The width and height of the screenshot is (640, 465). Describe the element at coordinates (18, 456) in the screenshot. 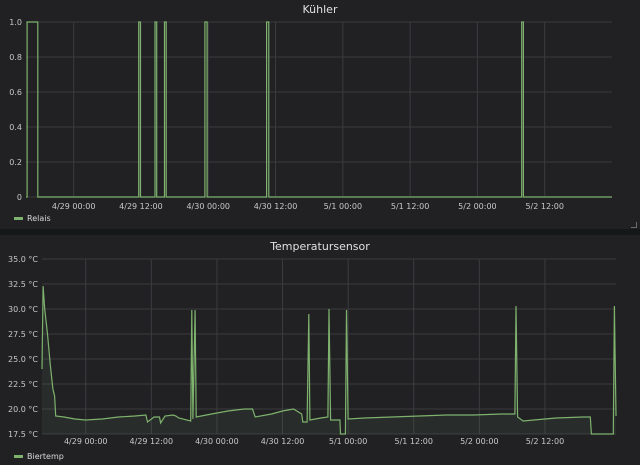

I see `legend-swatch-temperature` at that location.